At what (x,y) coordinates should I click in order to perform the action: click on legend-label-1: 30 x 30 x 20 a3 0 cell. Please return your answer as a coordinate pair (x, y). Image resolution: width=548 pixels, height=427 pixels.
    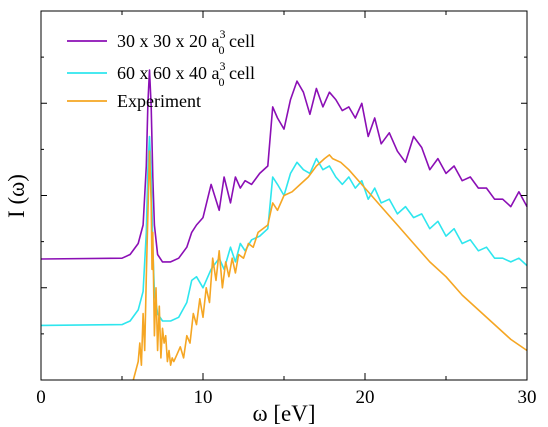
    Looking at the image, I should click on (186, 42).